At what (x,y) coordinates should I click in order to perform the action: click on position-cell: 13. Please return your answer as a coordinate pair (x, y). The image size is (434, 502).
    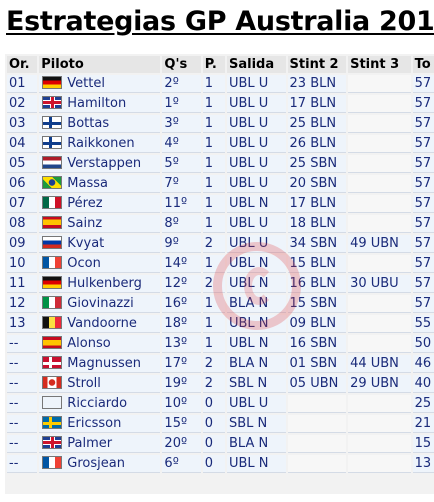
    Looking at the image, I should click on (22, 324).